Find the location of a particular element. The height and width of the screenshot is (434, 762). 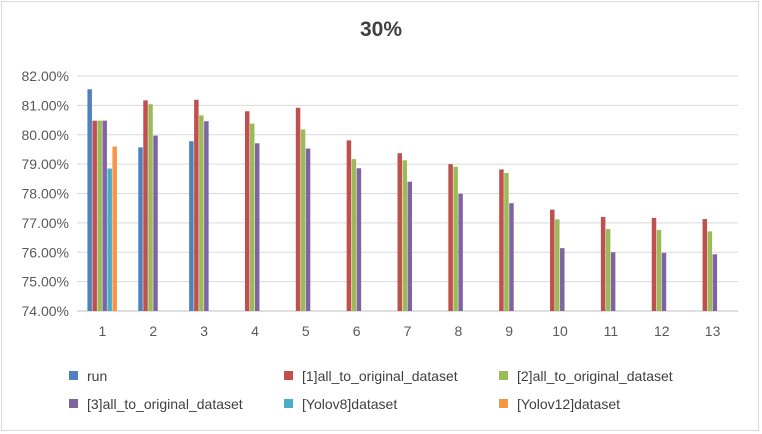

x-tick-label: 5 is located at coordinates (306, 331).